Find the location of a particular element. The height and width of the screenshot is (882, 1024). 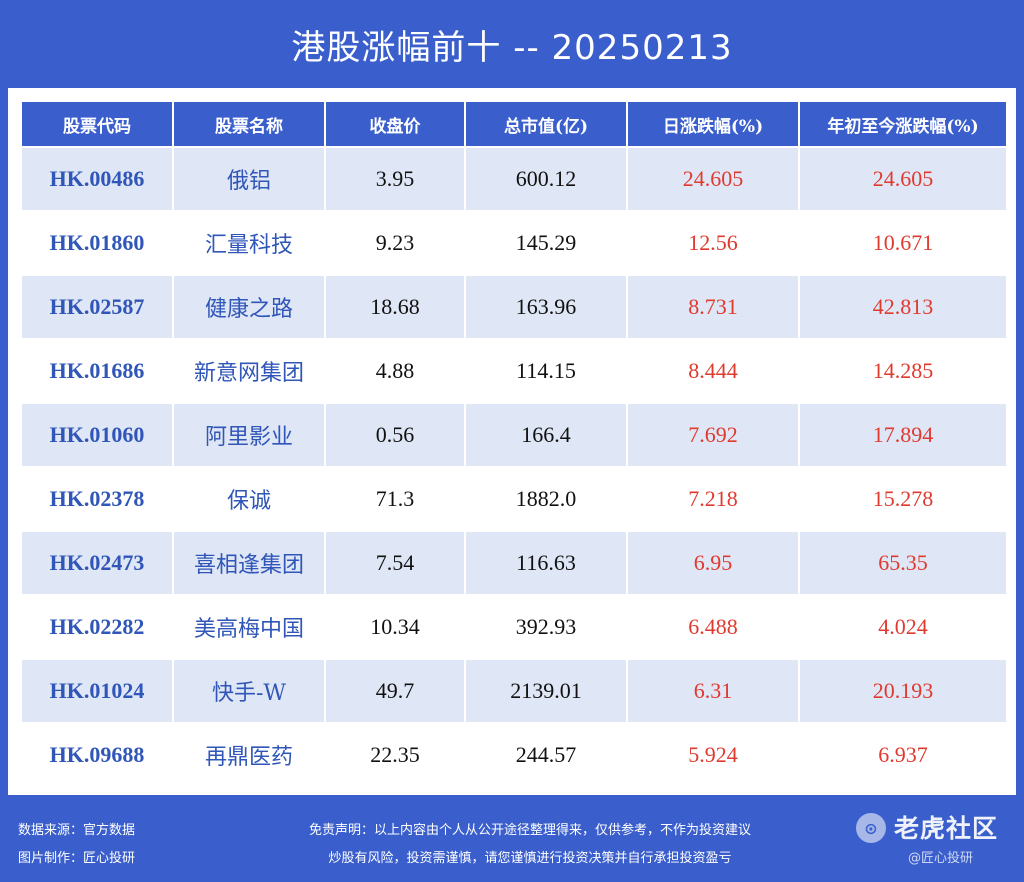

stock-name: 再鼎医药 is located at coordinates (249, 755).